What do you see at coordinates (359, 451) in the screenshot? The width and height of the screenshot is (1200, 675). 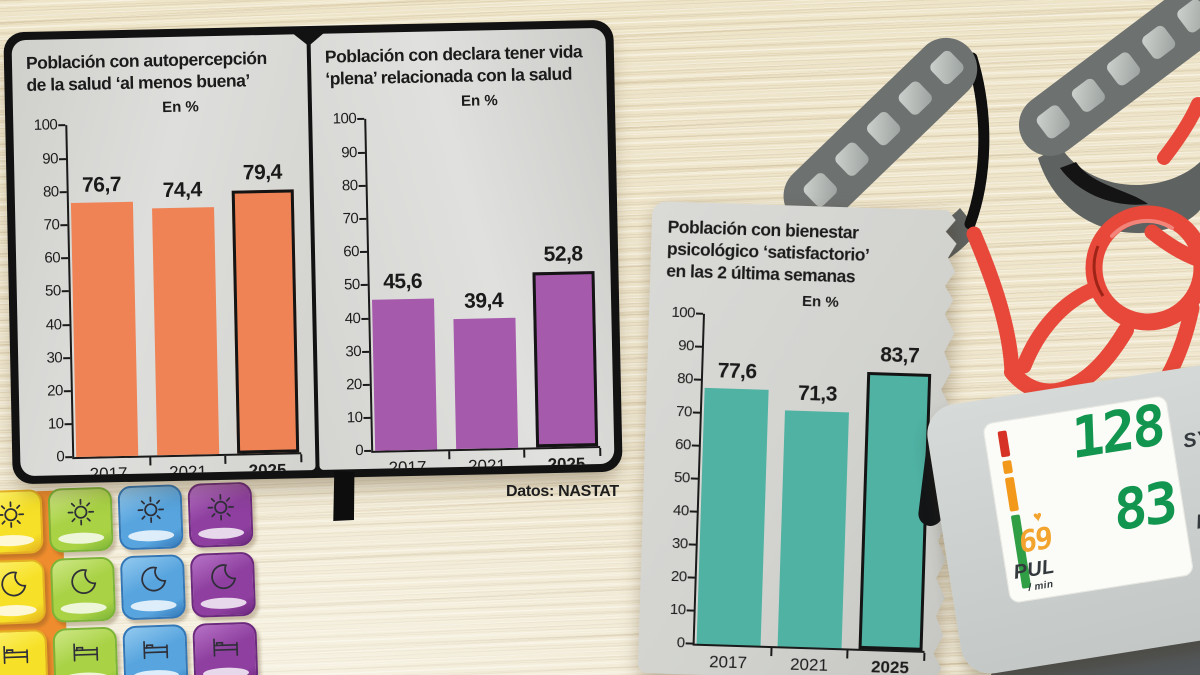 I see `y-tick-label: 0` at bounding box center [359, 451].